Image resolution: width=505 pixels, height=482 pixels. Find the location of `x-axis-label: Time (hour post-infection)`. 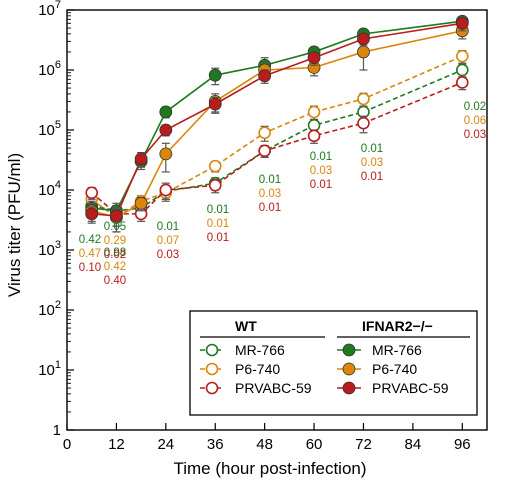

x-axis-label: Time (hour post-infection) is located at coordinates (269, 468).